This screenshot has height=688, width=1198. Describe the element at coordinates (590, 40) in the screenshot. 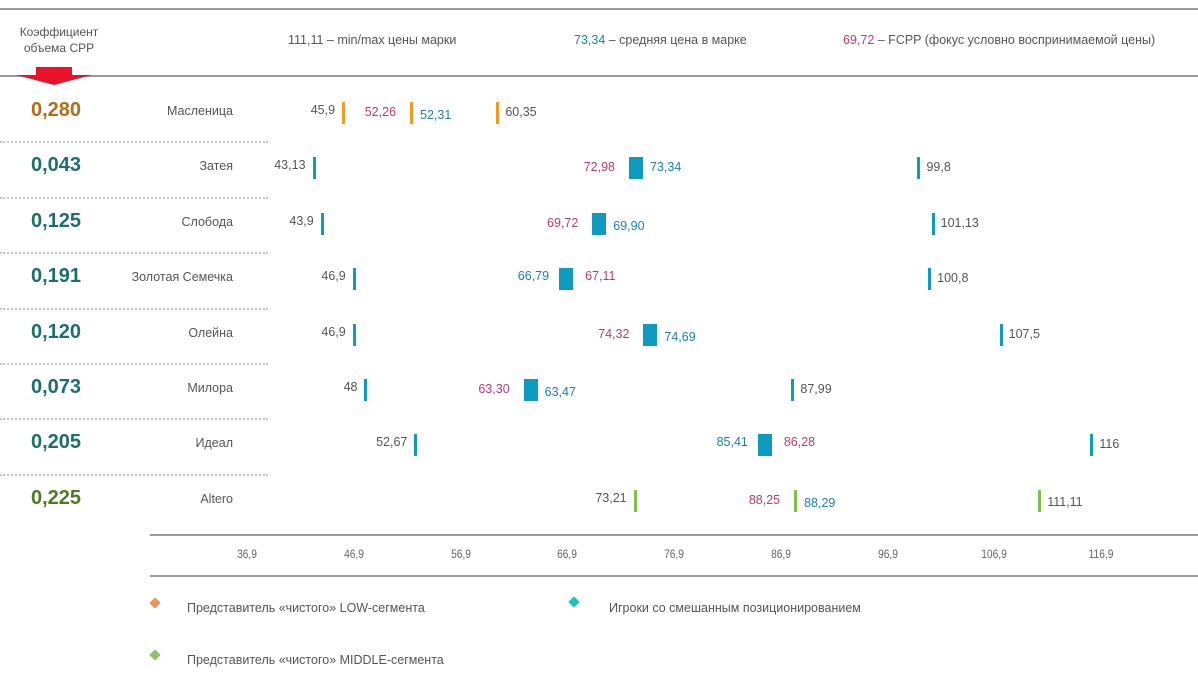

I see `legend-average-value: 73,34` at that location.